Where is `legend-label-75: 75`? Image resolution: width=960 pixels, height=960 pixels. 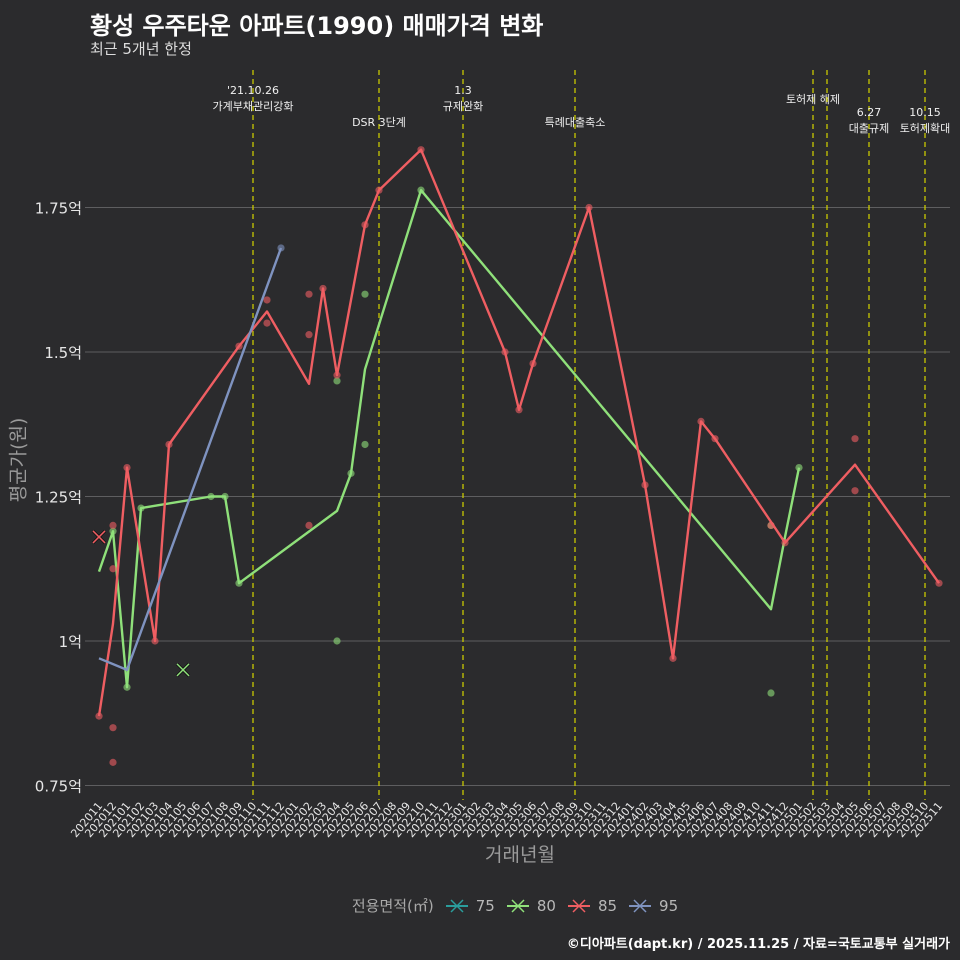
legend-label-75: 75 is located at coordinates (485, 905).